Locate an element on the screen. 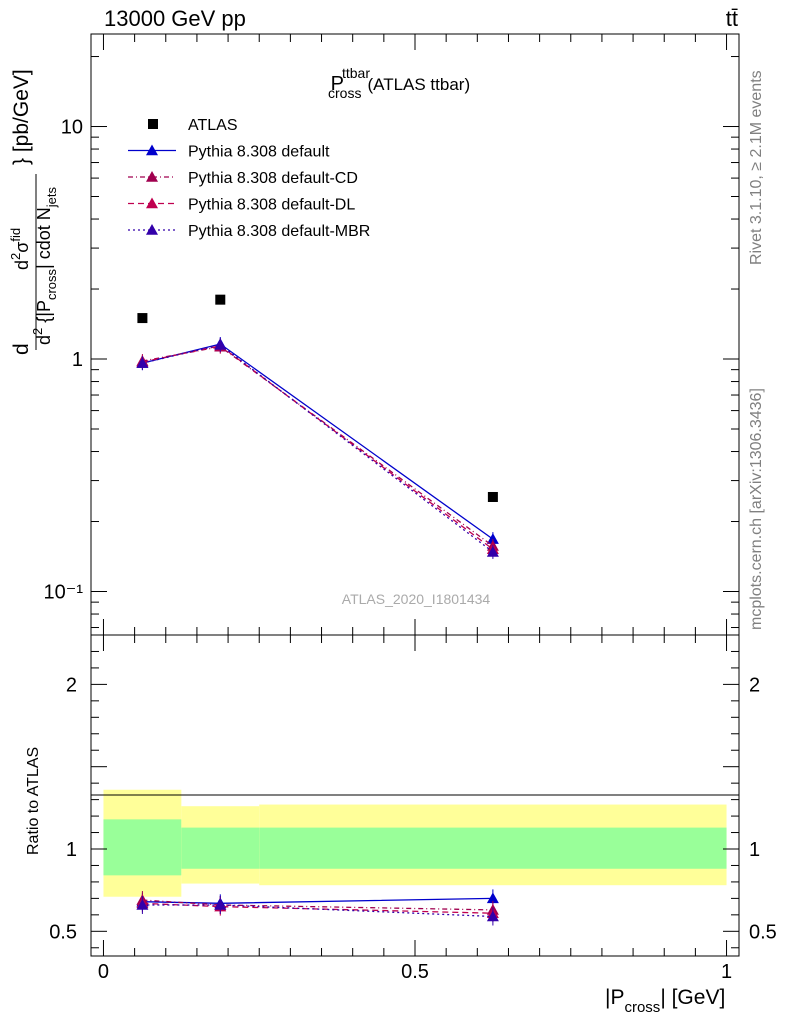 This screenshot has height=1024, width=786. legend-label-mbr: Pythia 8.308 default-MBR is located at coordinates (279, 231).